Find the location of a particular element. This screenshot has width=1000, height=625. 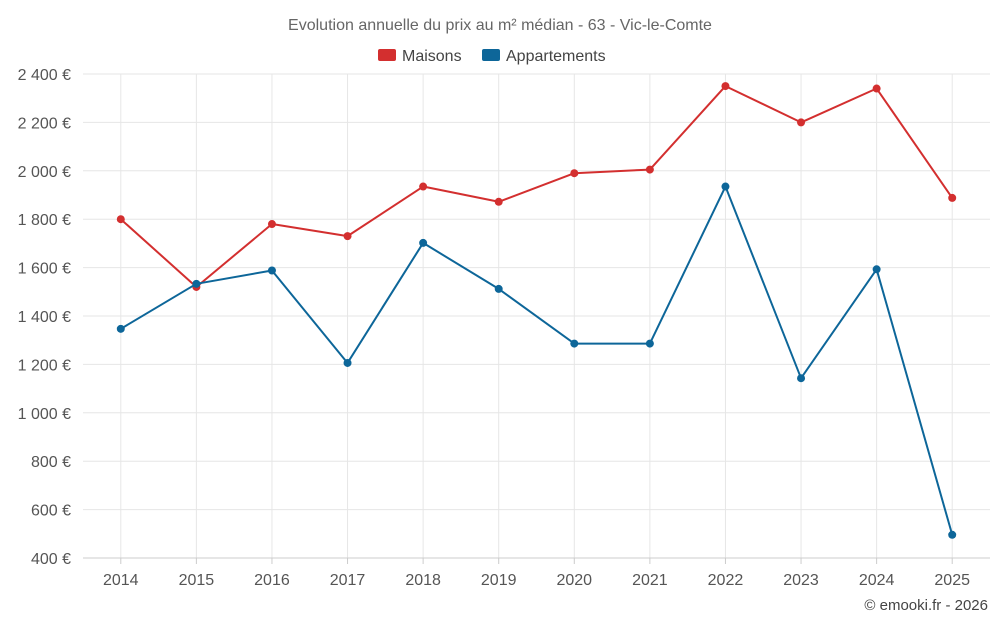

data-point-appartements-2019 is located at coordinates (498, 288).